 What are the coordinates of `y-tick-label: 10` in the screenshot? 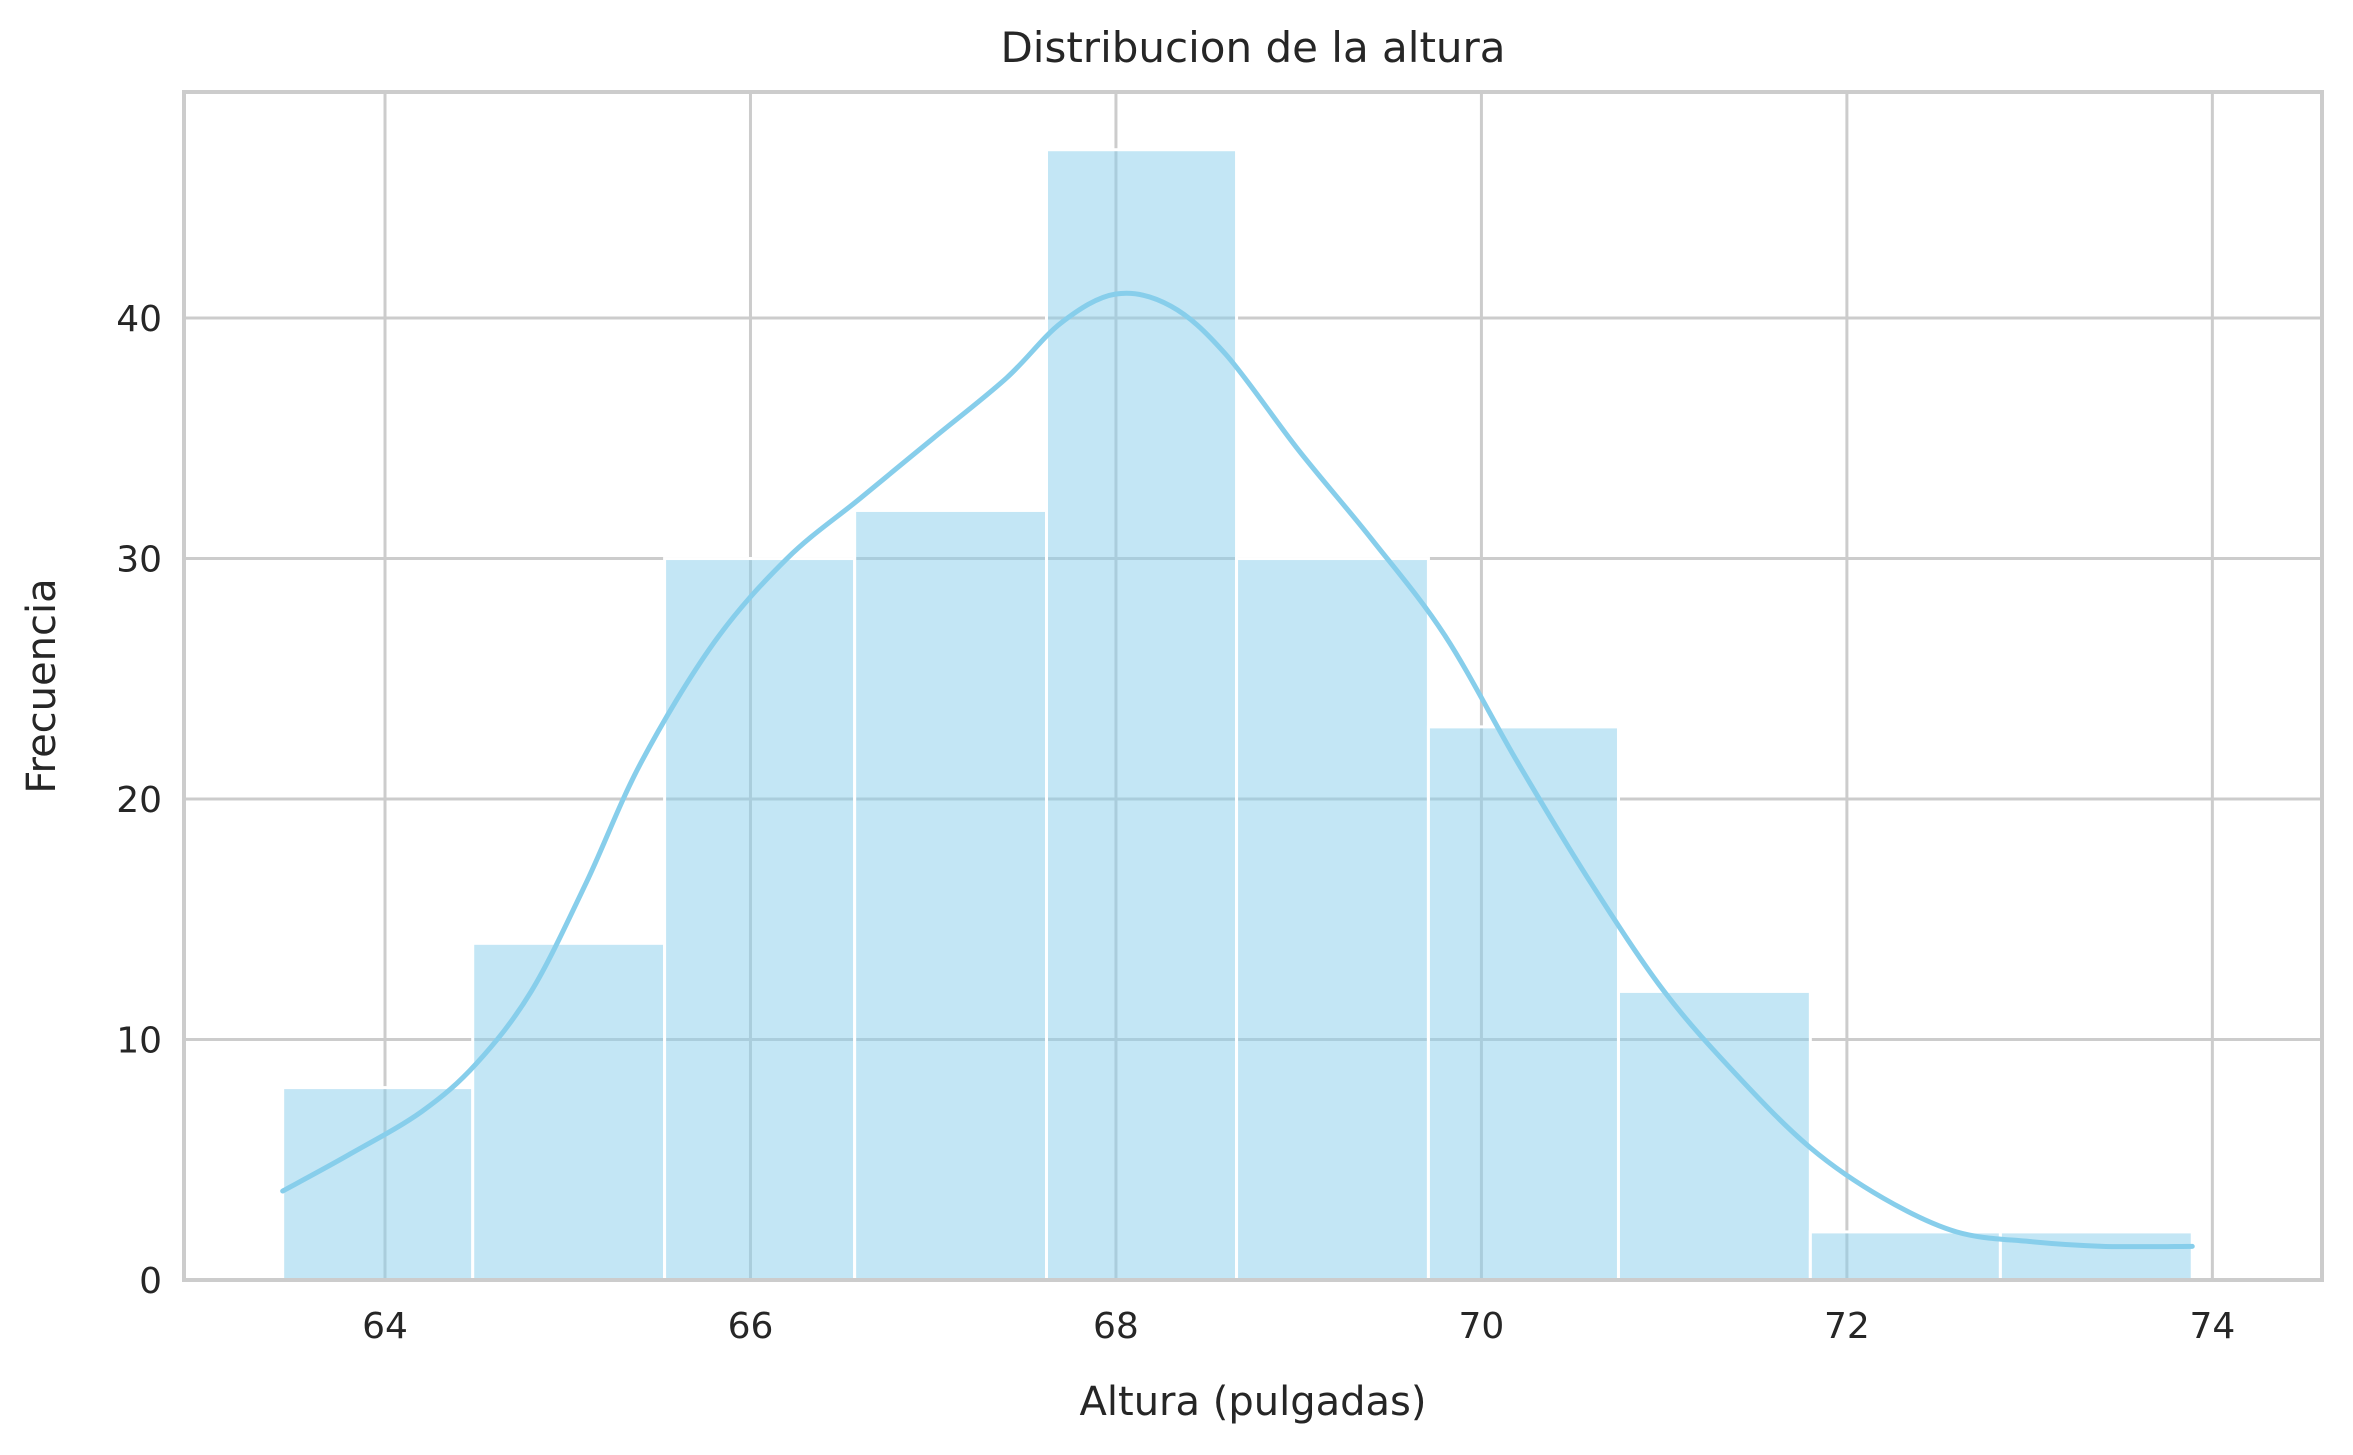 It's located at (139, 1041).